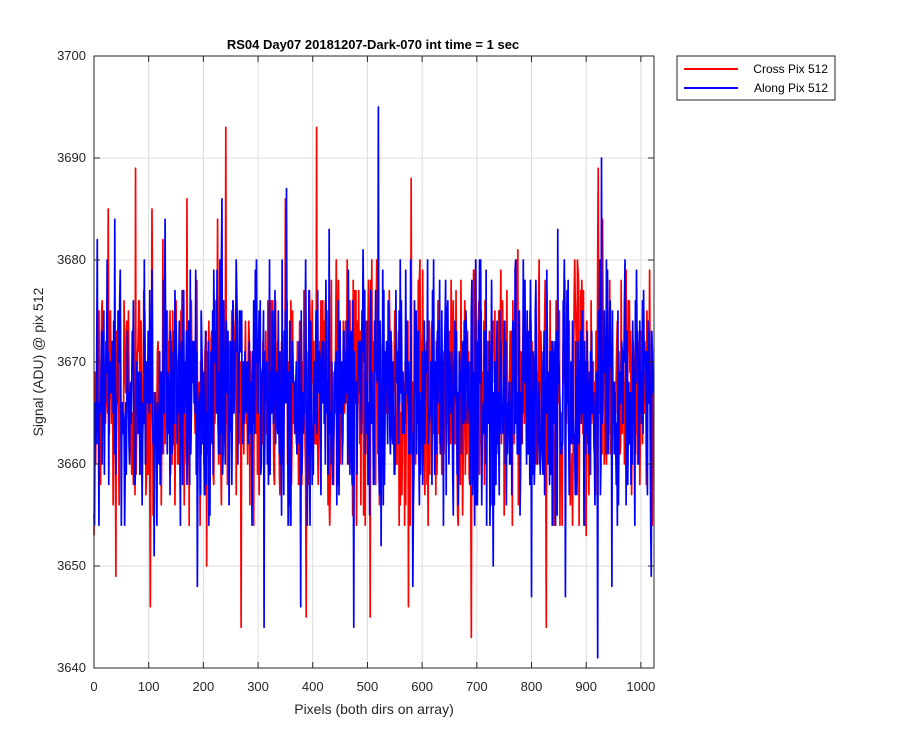 The height and width of the screenshot is (750, 900). I want to click on x-tick-label: 0, so click(93, 686).